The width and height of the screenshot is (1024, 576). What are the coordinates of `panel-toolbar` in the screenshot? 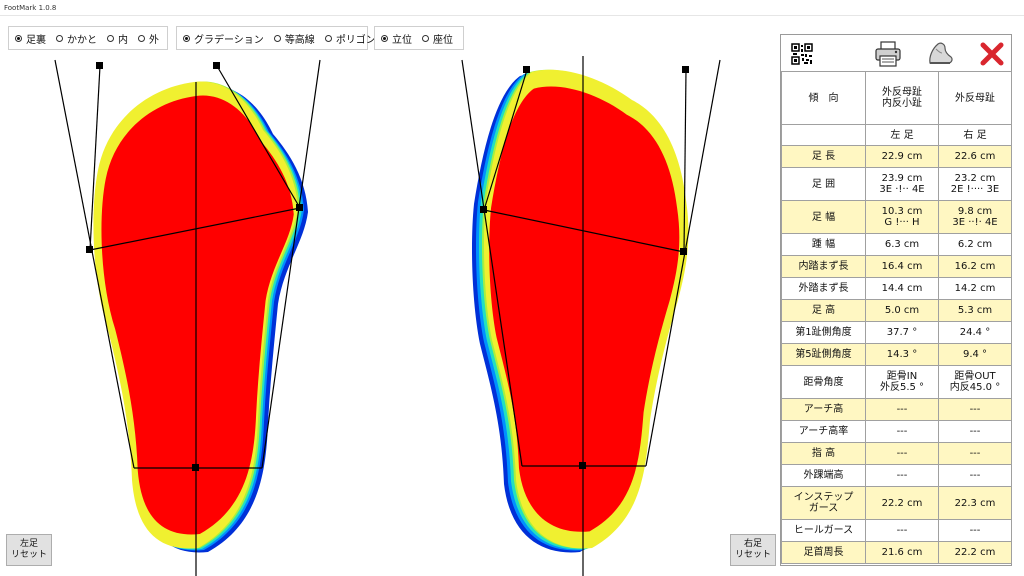 It's located at (896, 54).